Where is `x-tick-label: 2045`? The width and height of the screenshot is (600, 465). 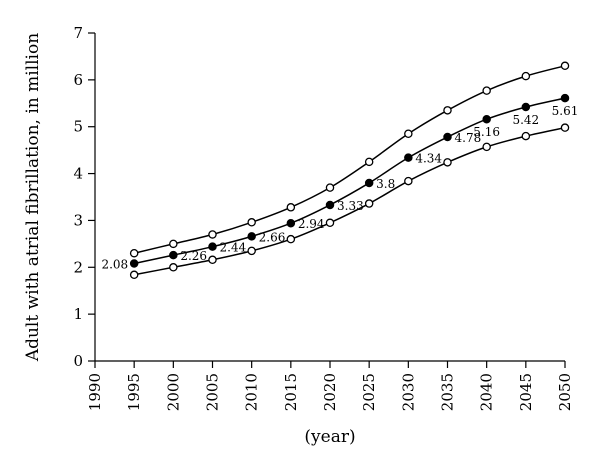
x-tick-label: 2045 is located at coordinates (526, 392).